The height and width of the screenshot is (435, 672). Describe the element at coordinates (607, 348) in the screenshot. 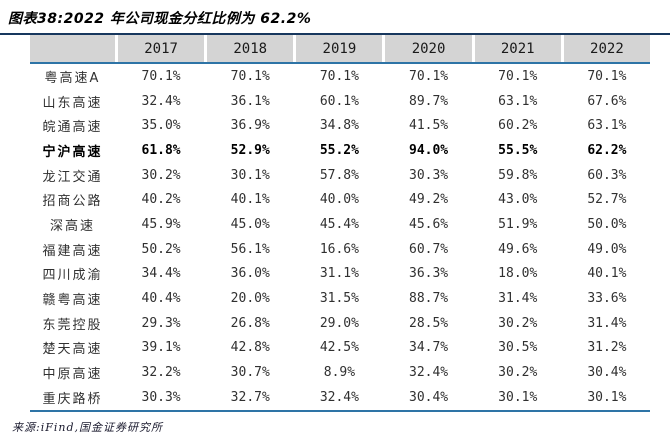

I see `ratio-value: 31.2%` at that location.